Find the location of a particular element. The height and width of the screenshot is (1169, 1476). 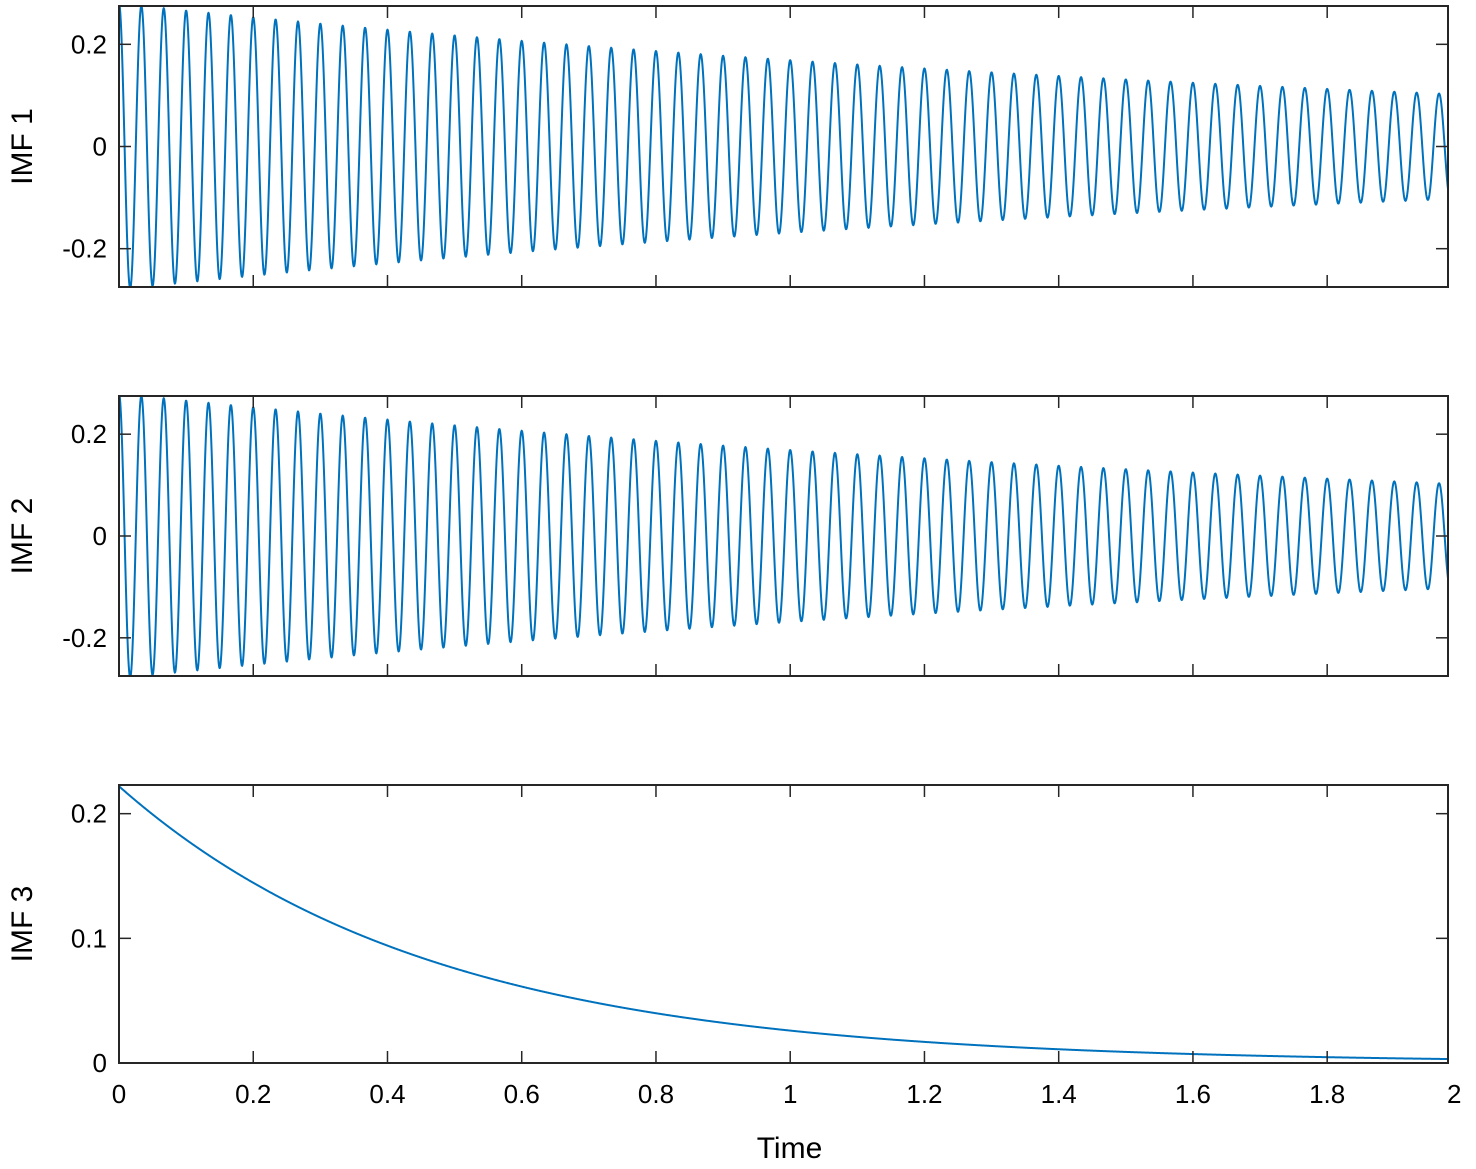

x-tick-label: 1.8 is located at coordinates (1327, 1094).